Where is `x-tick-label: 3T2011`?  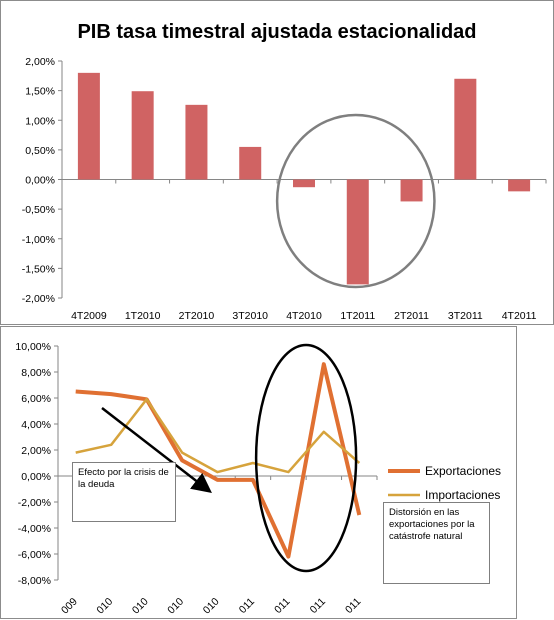 x-tick-label: 3T2011 is located at coordinates (465, 316).